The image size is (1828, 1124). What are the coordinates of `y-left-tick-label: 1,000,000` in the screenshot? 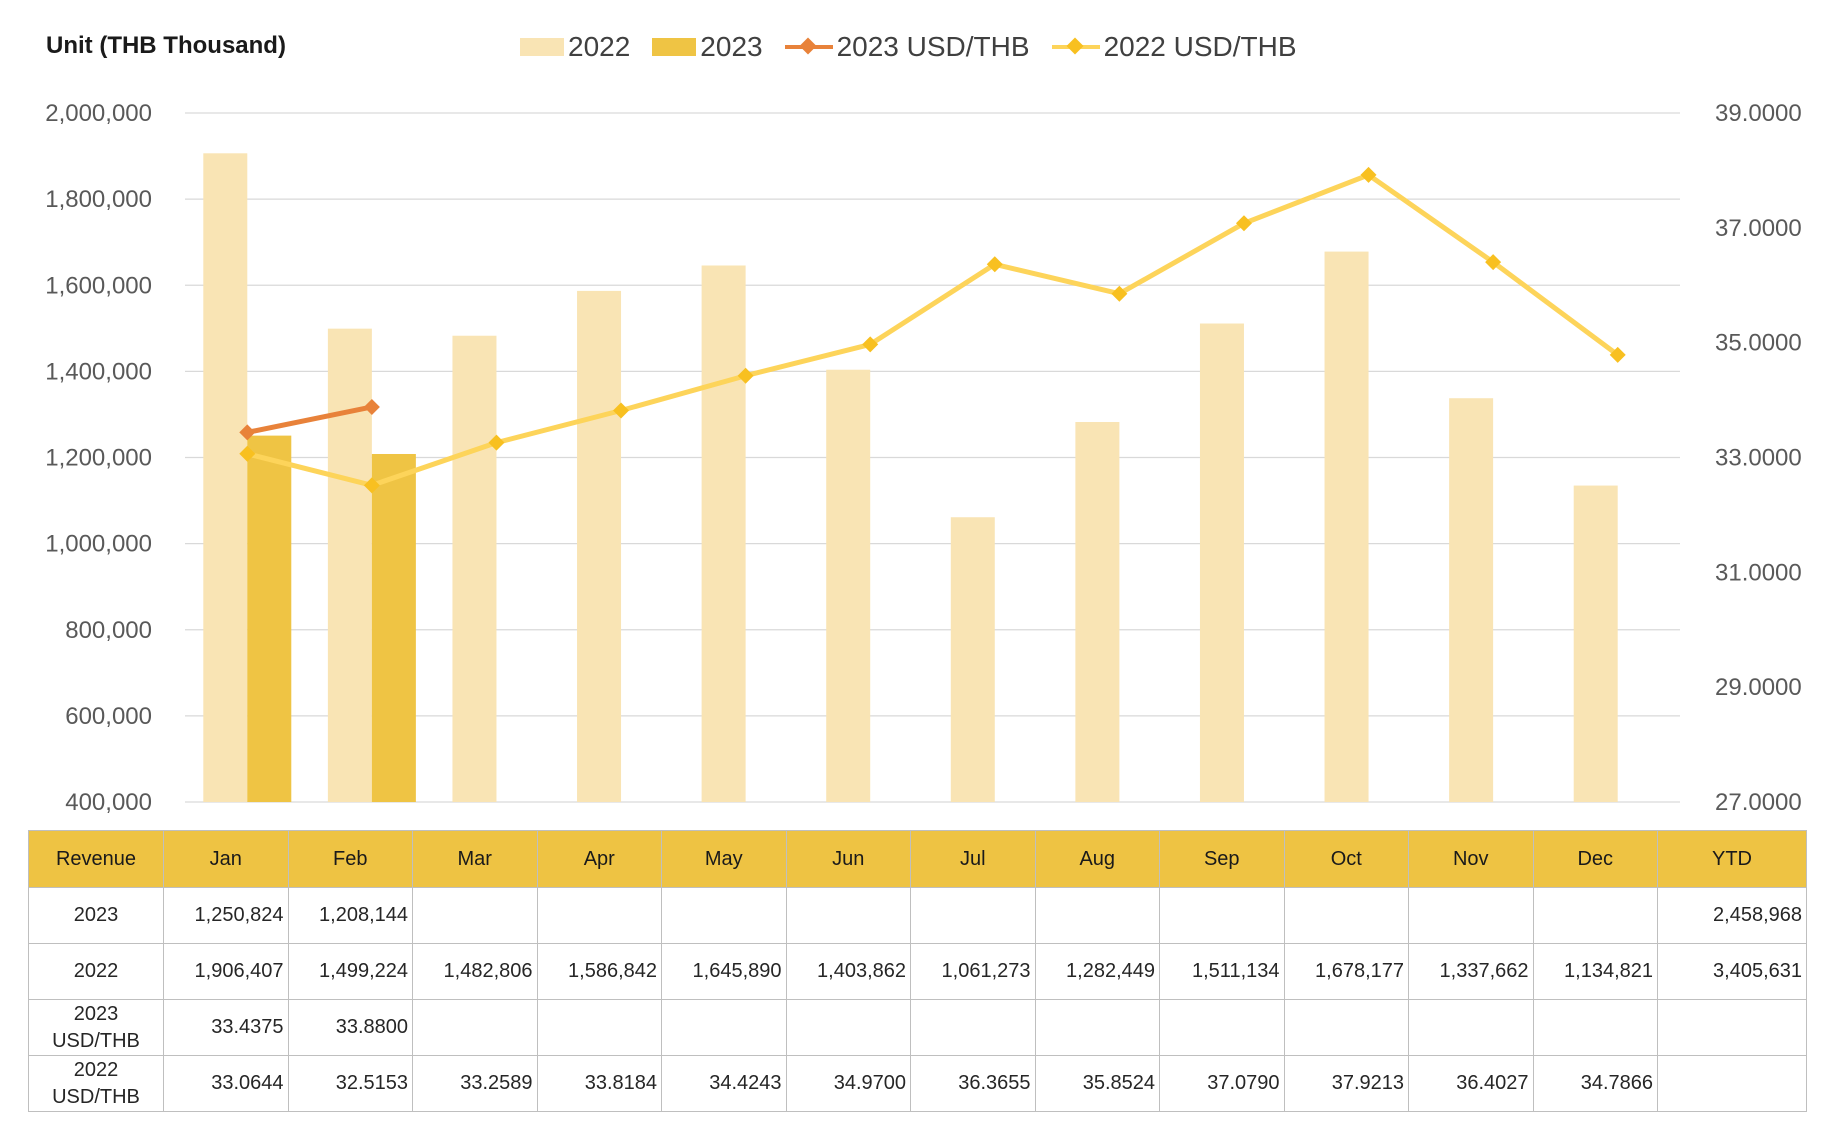 It's located at (98, 544).